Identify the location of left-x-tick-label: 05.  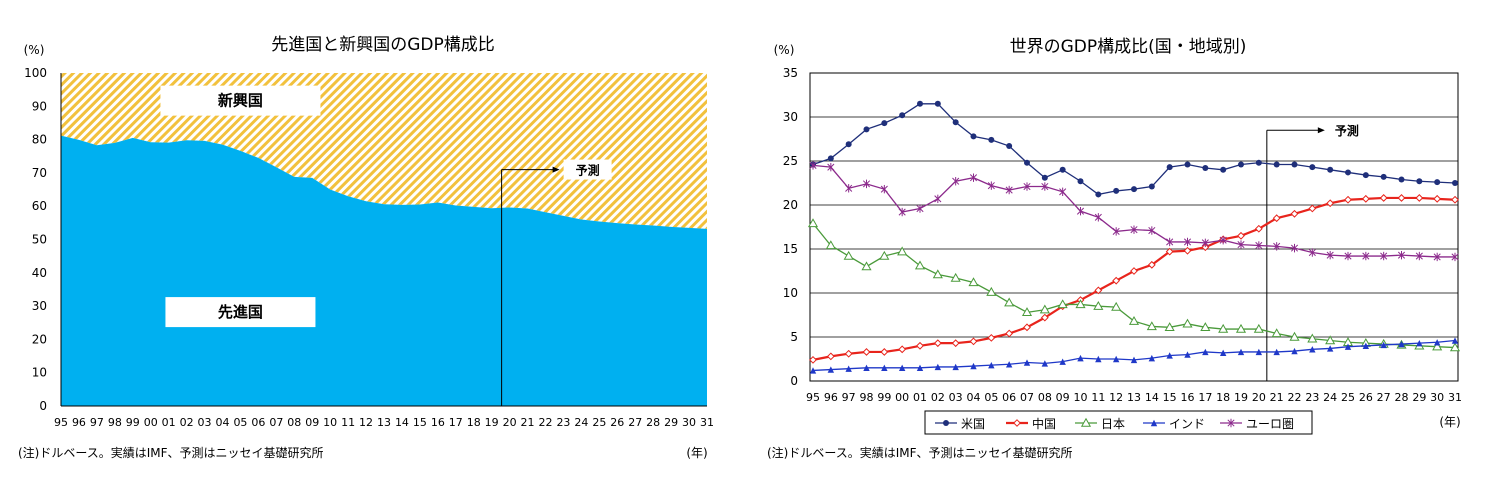
(240, 422).